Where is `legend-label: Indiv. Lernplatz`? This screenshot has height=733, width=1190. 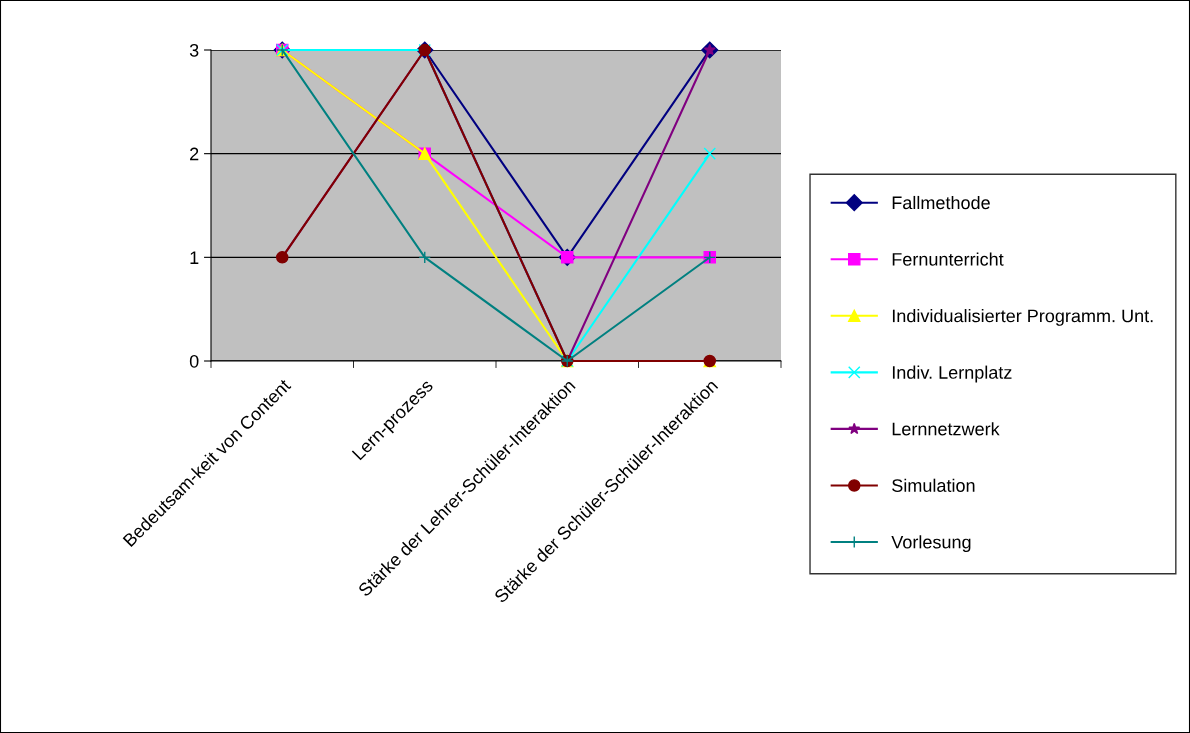 legend-label: Indiv. Lernplatz is located at coordinates (952, 374).